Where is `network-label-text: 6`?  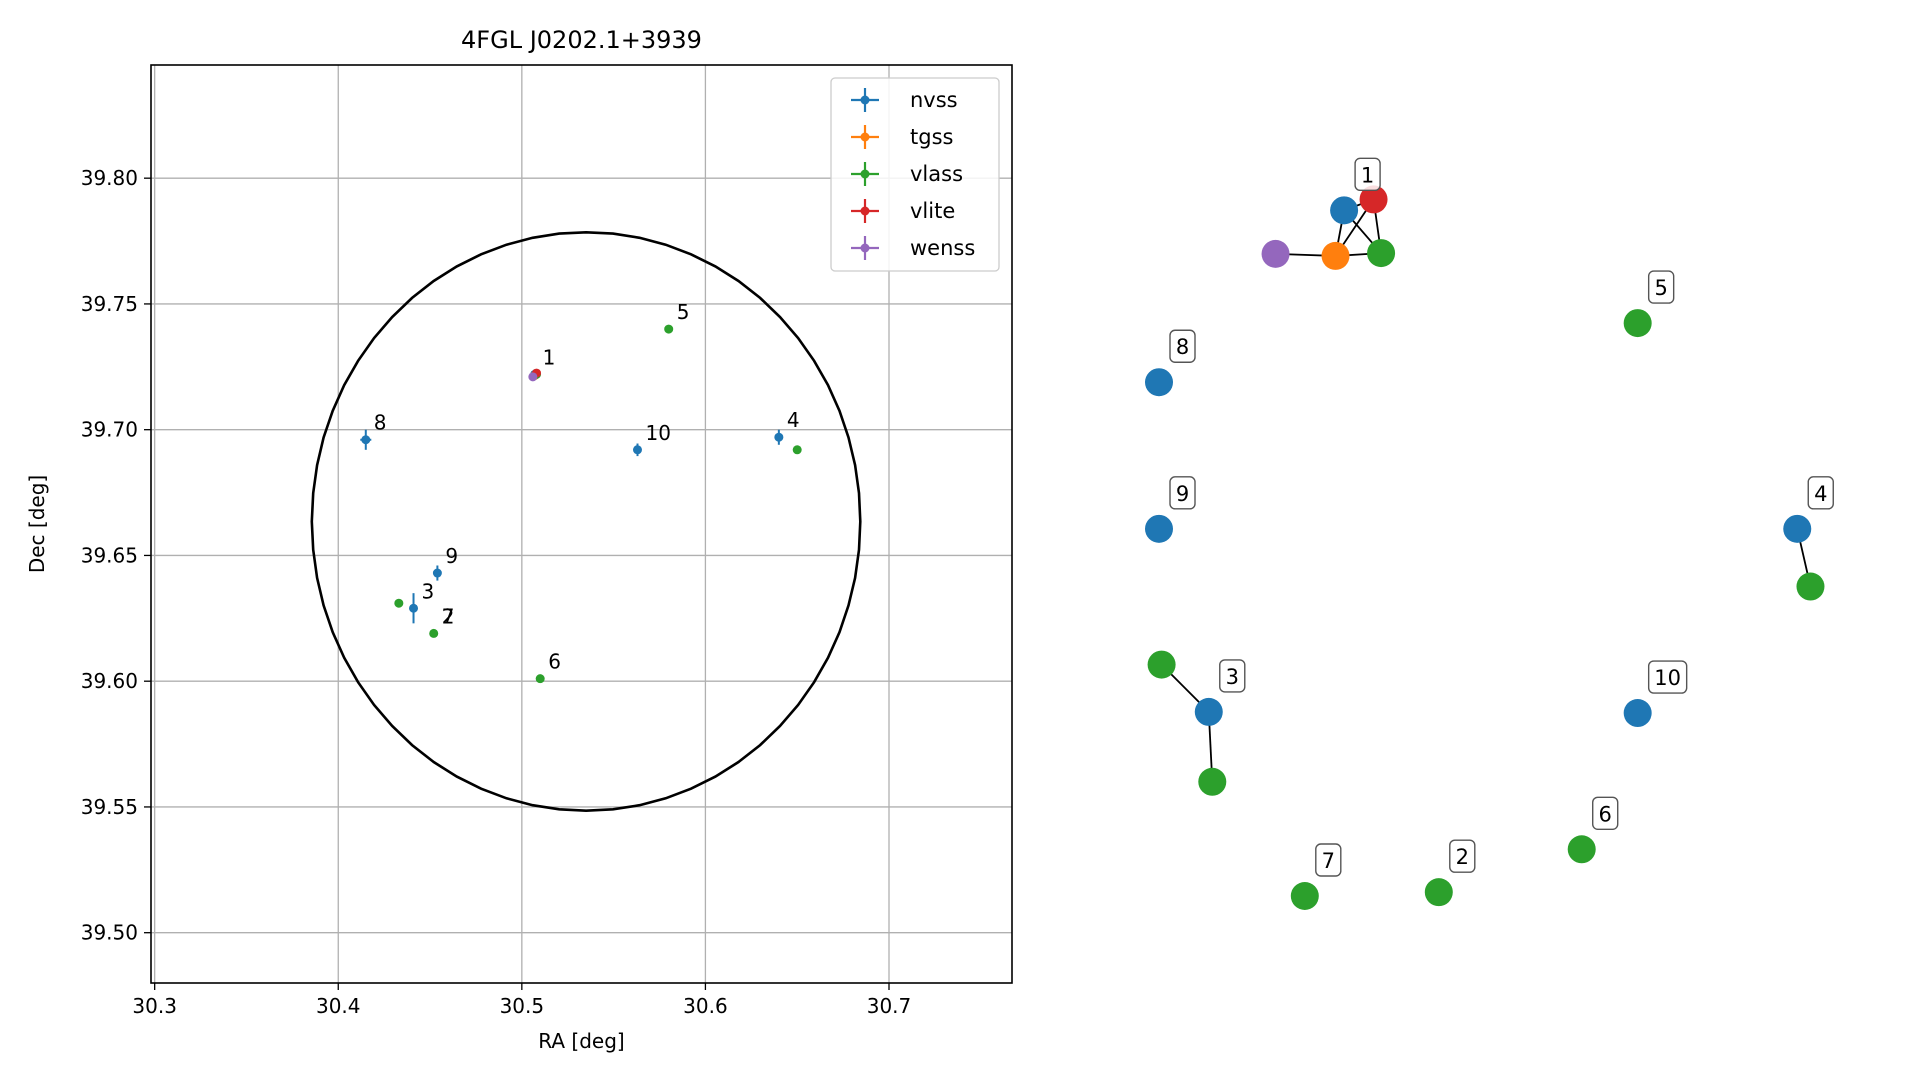
network-label-text: 6 is located at coordinates (1605, 814).